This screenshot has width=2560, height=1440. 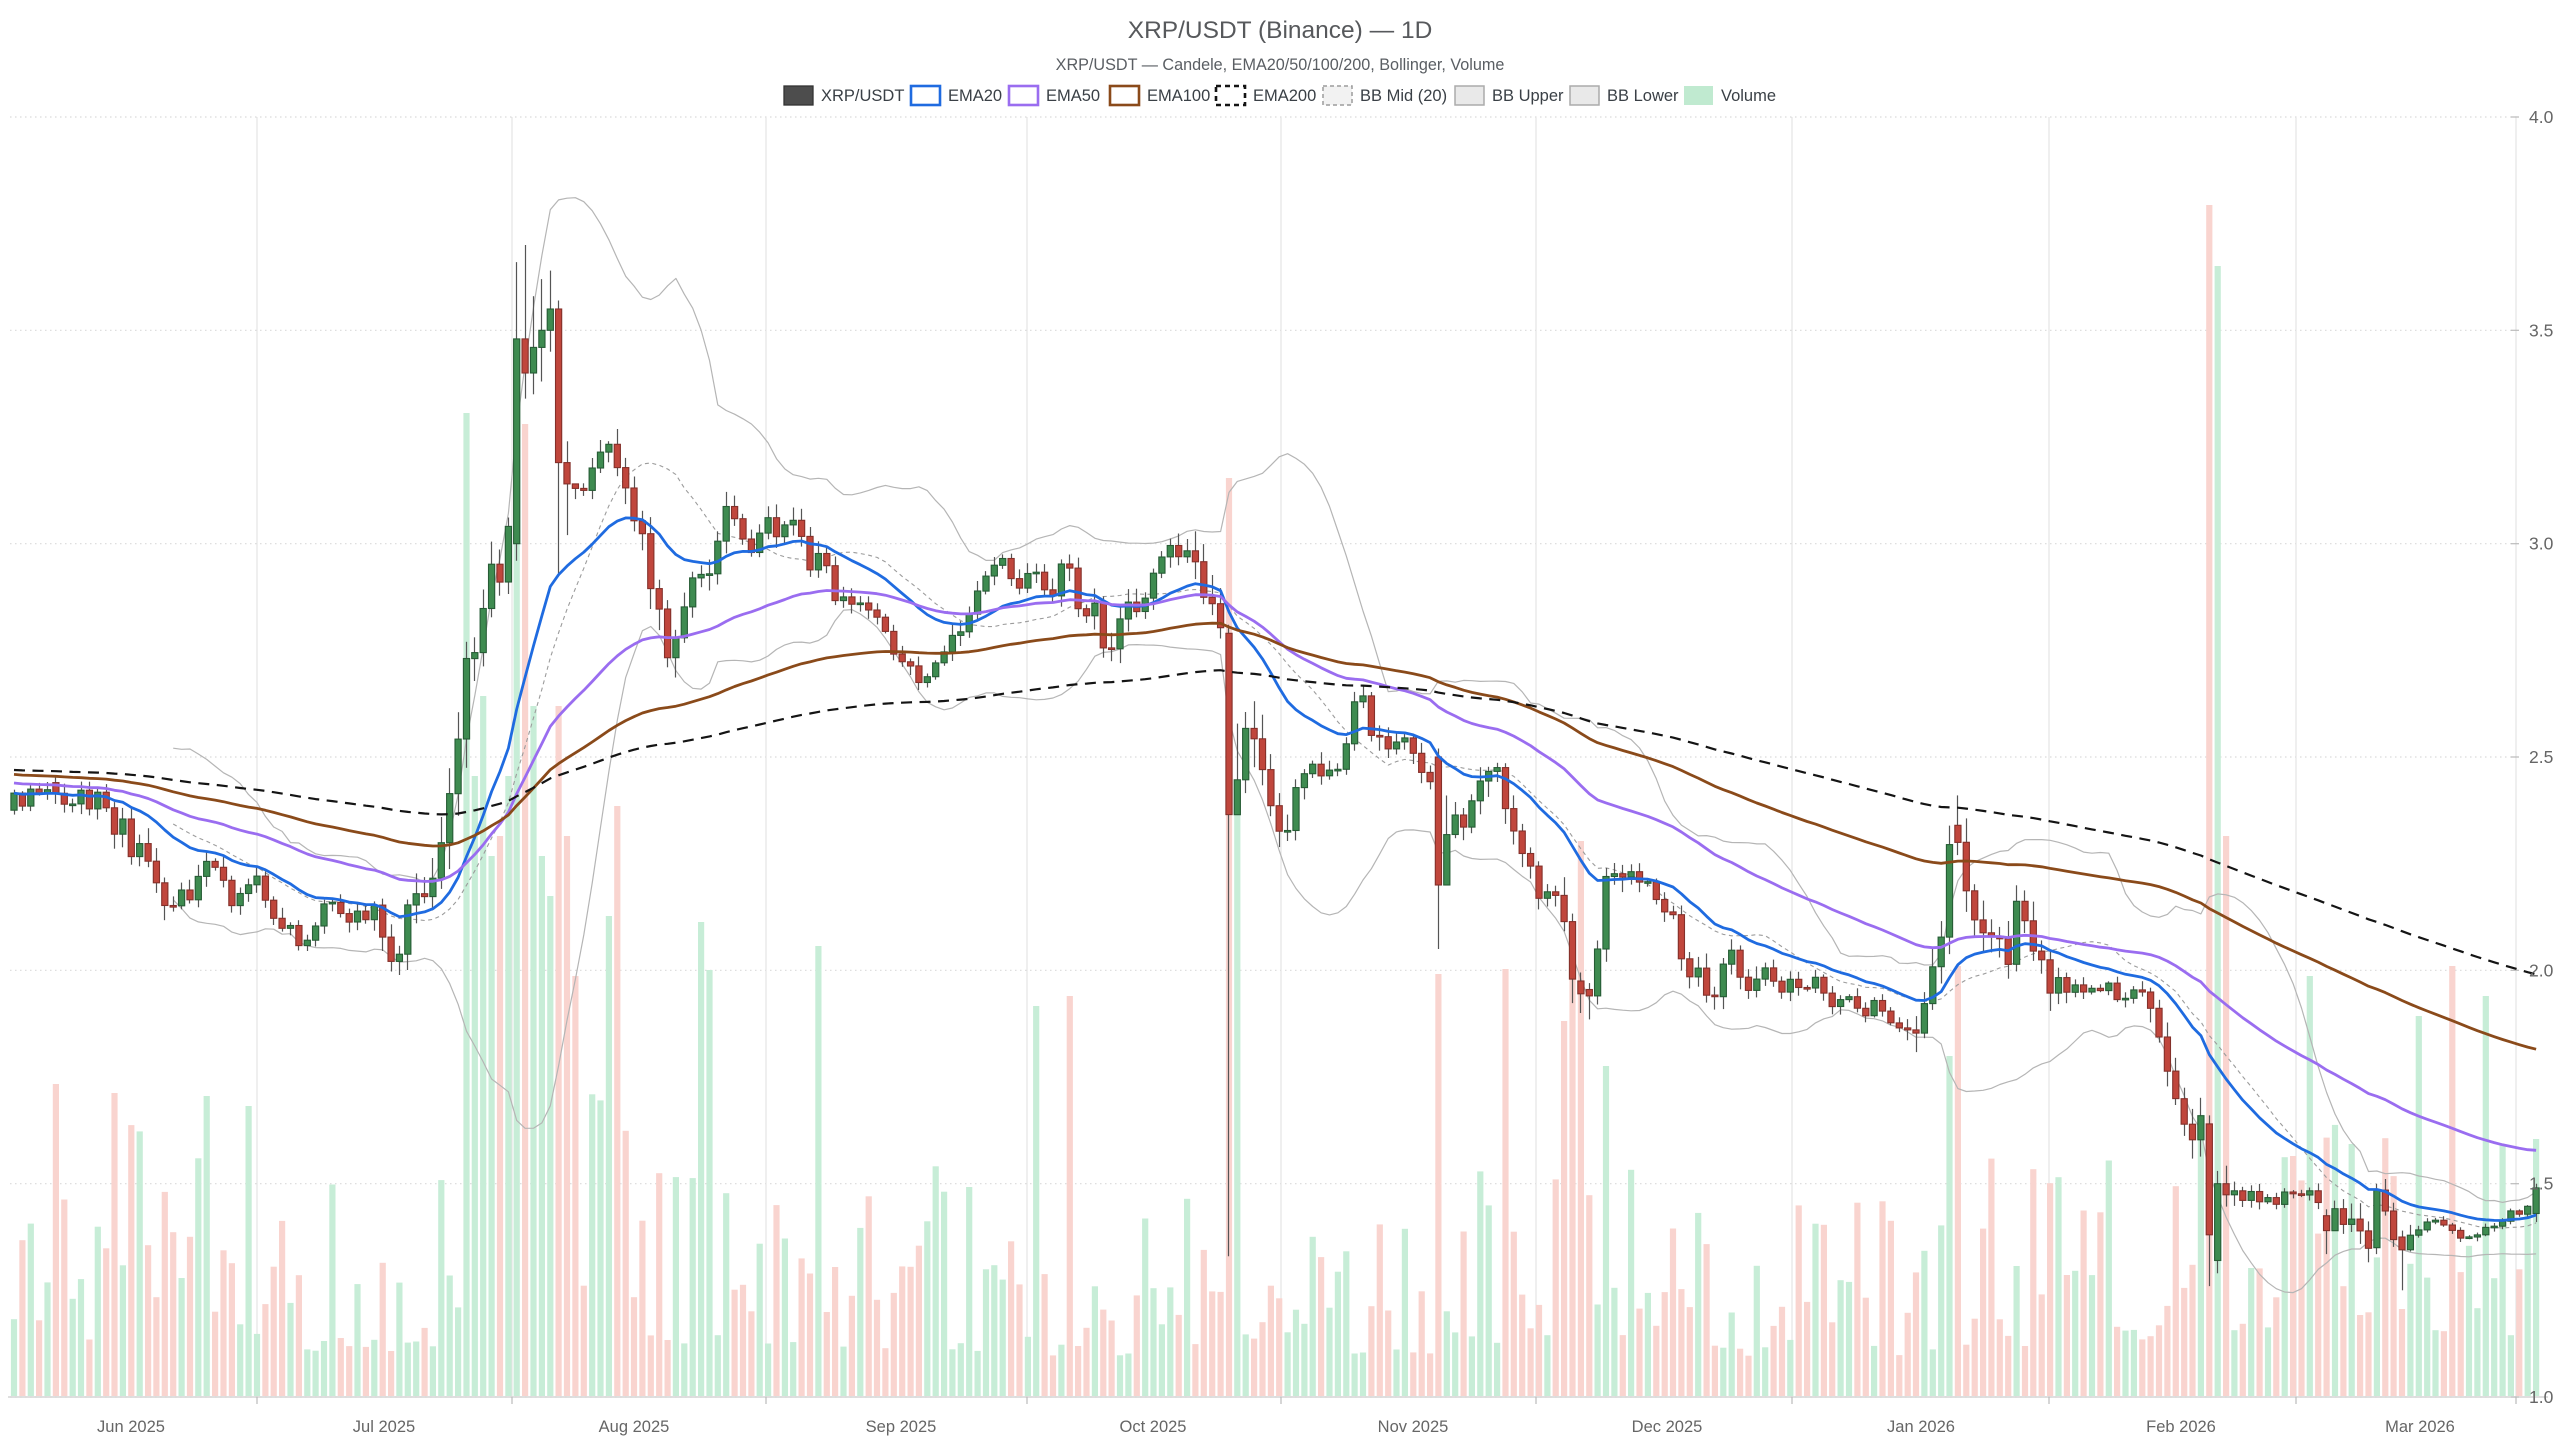 What do you see at coordinates (975, 96) in the screenshot?
I see `svg-text: EMA20` at bounding box center [975, 96].